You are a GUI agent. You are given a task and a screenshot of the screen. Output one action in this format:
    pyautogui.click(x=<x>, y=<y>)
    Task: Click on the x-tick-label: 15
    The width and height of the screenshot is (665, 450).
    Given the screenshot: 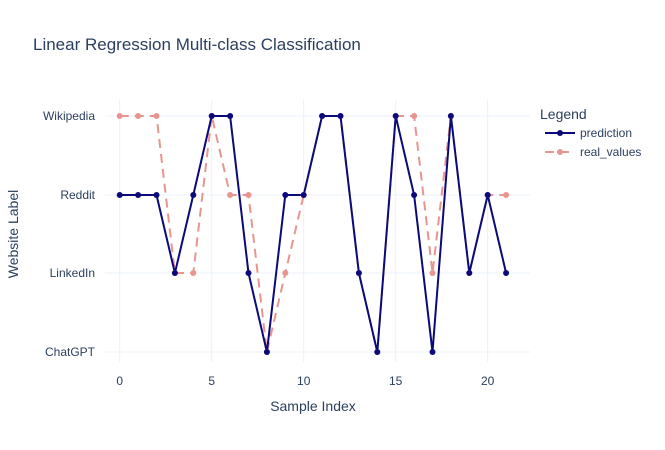 What is the action you would take?
    pyautogui.click(x=396, y=381)
    